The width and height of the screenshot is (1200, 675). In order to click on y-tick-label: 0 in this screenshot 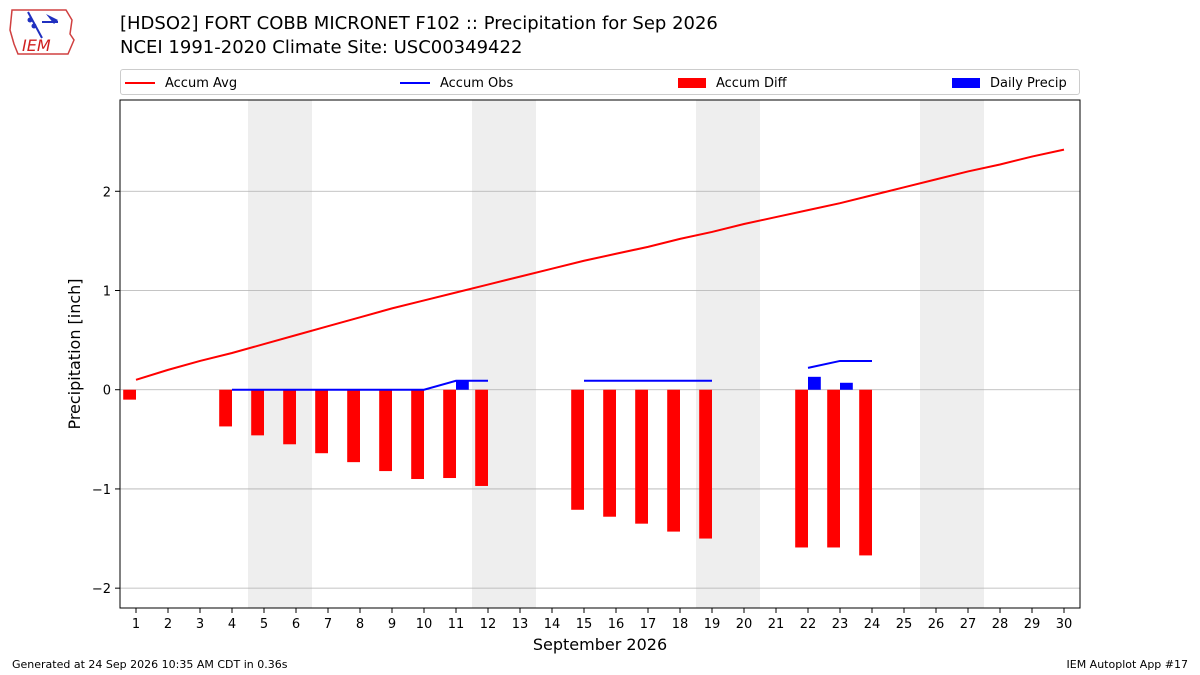, I will do `click(107, 391)`.